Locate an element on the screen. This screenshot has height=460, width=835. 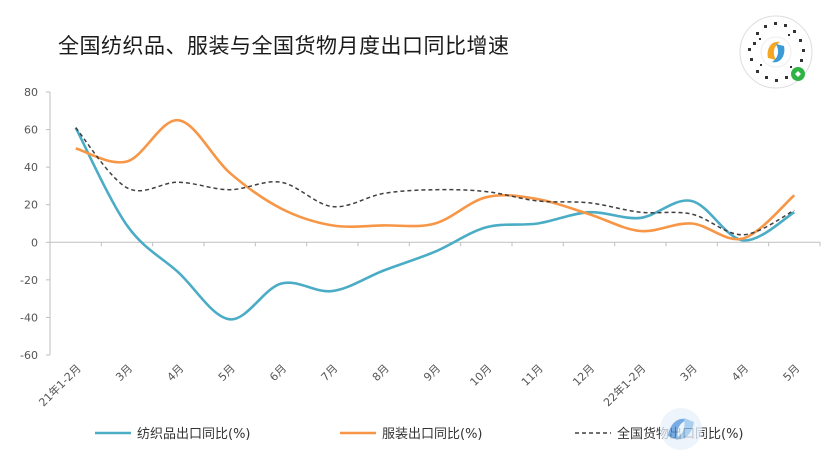
x-tick-label: 7月 is located at coordinates (330, 373).